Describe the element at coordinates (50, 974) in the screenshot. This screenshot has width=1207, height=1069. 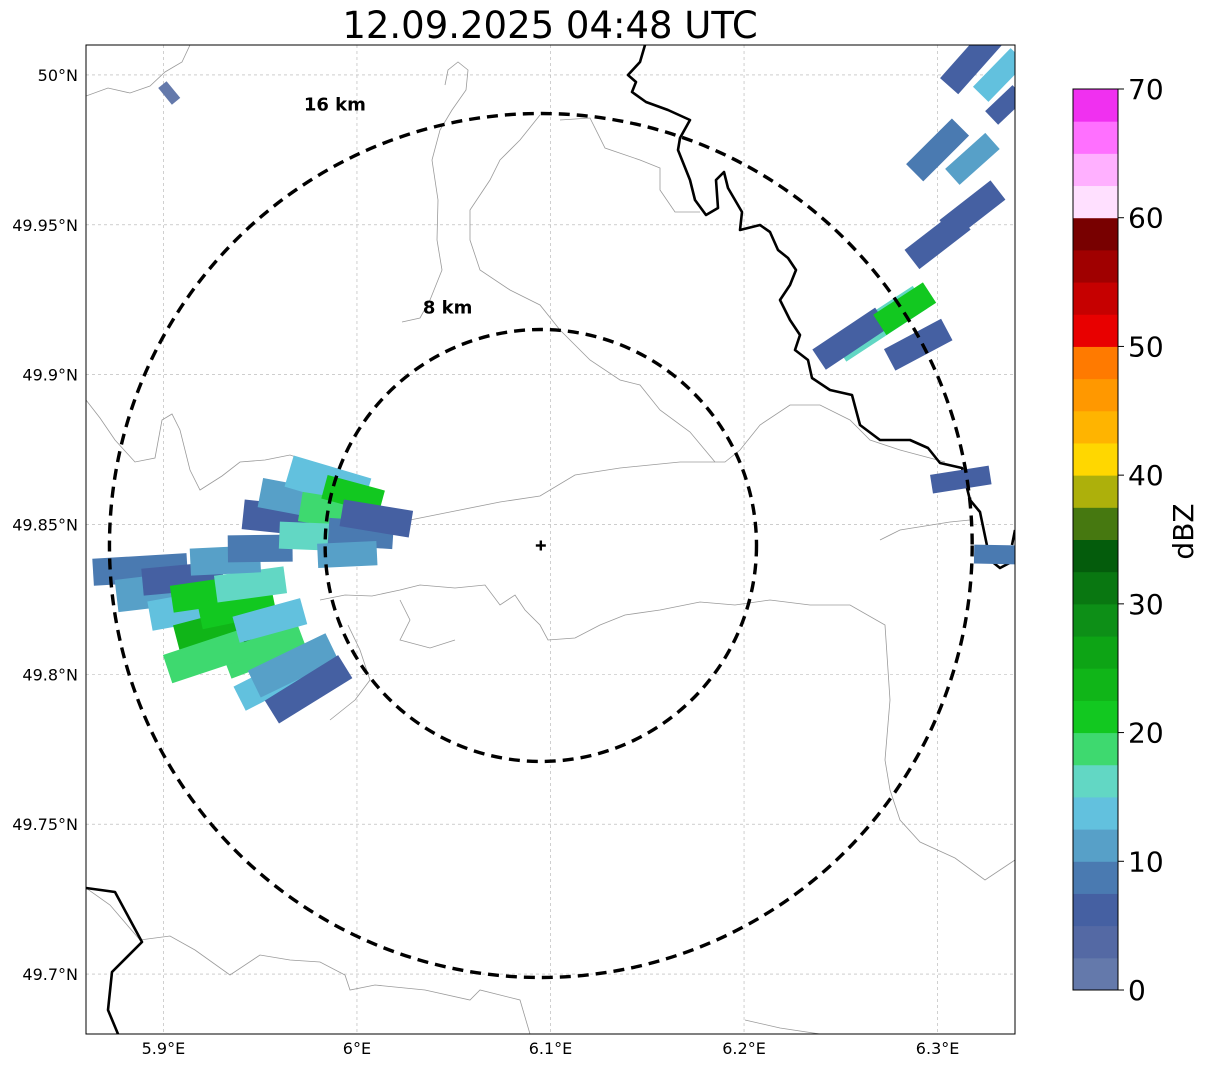
I see `lat-tick-label: 49.7°N` at that location.